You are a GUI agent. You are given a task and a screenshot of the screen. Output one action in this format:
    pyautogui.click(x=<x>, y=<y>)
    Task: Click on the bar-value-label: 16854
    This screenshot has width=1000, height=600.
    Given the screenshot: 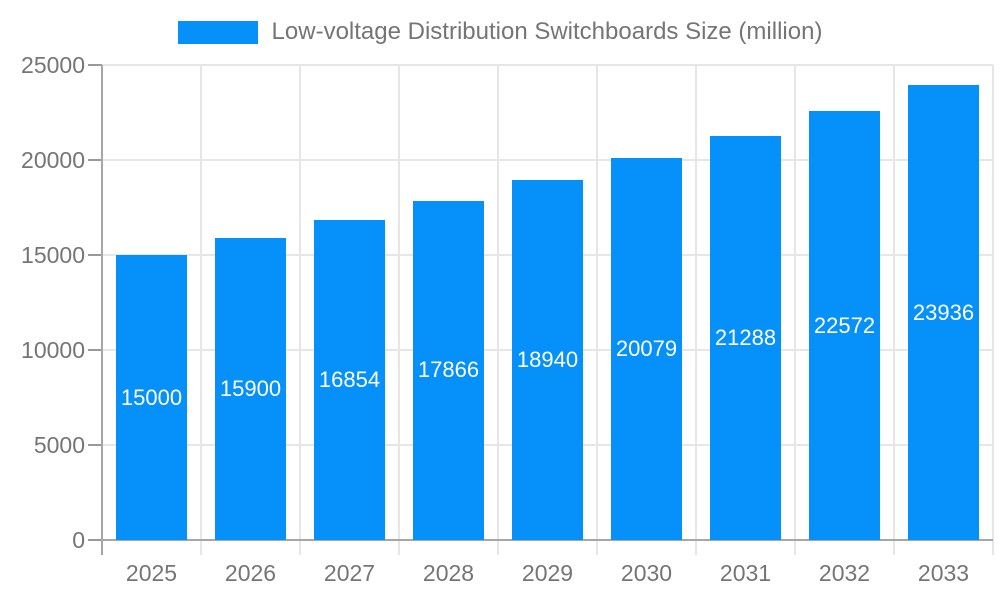 What is the action you would take?
    pyautogui.click(x=349, y=379)
    